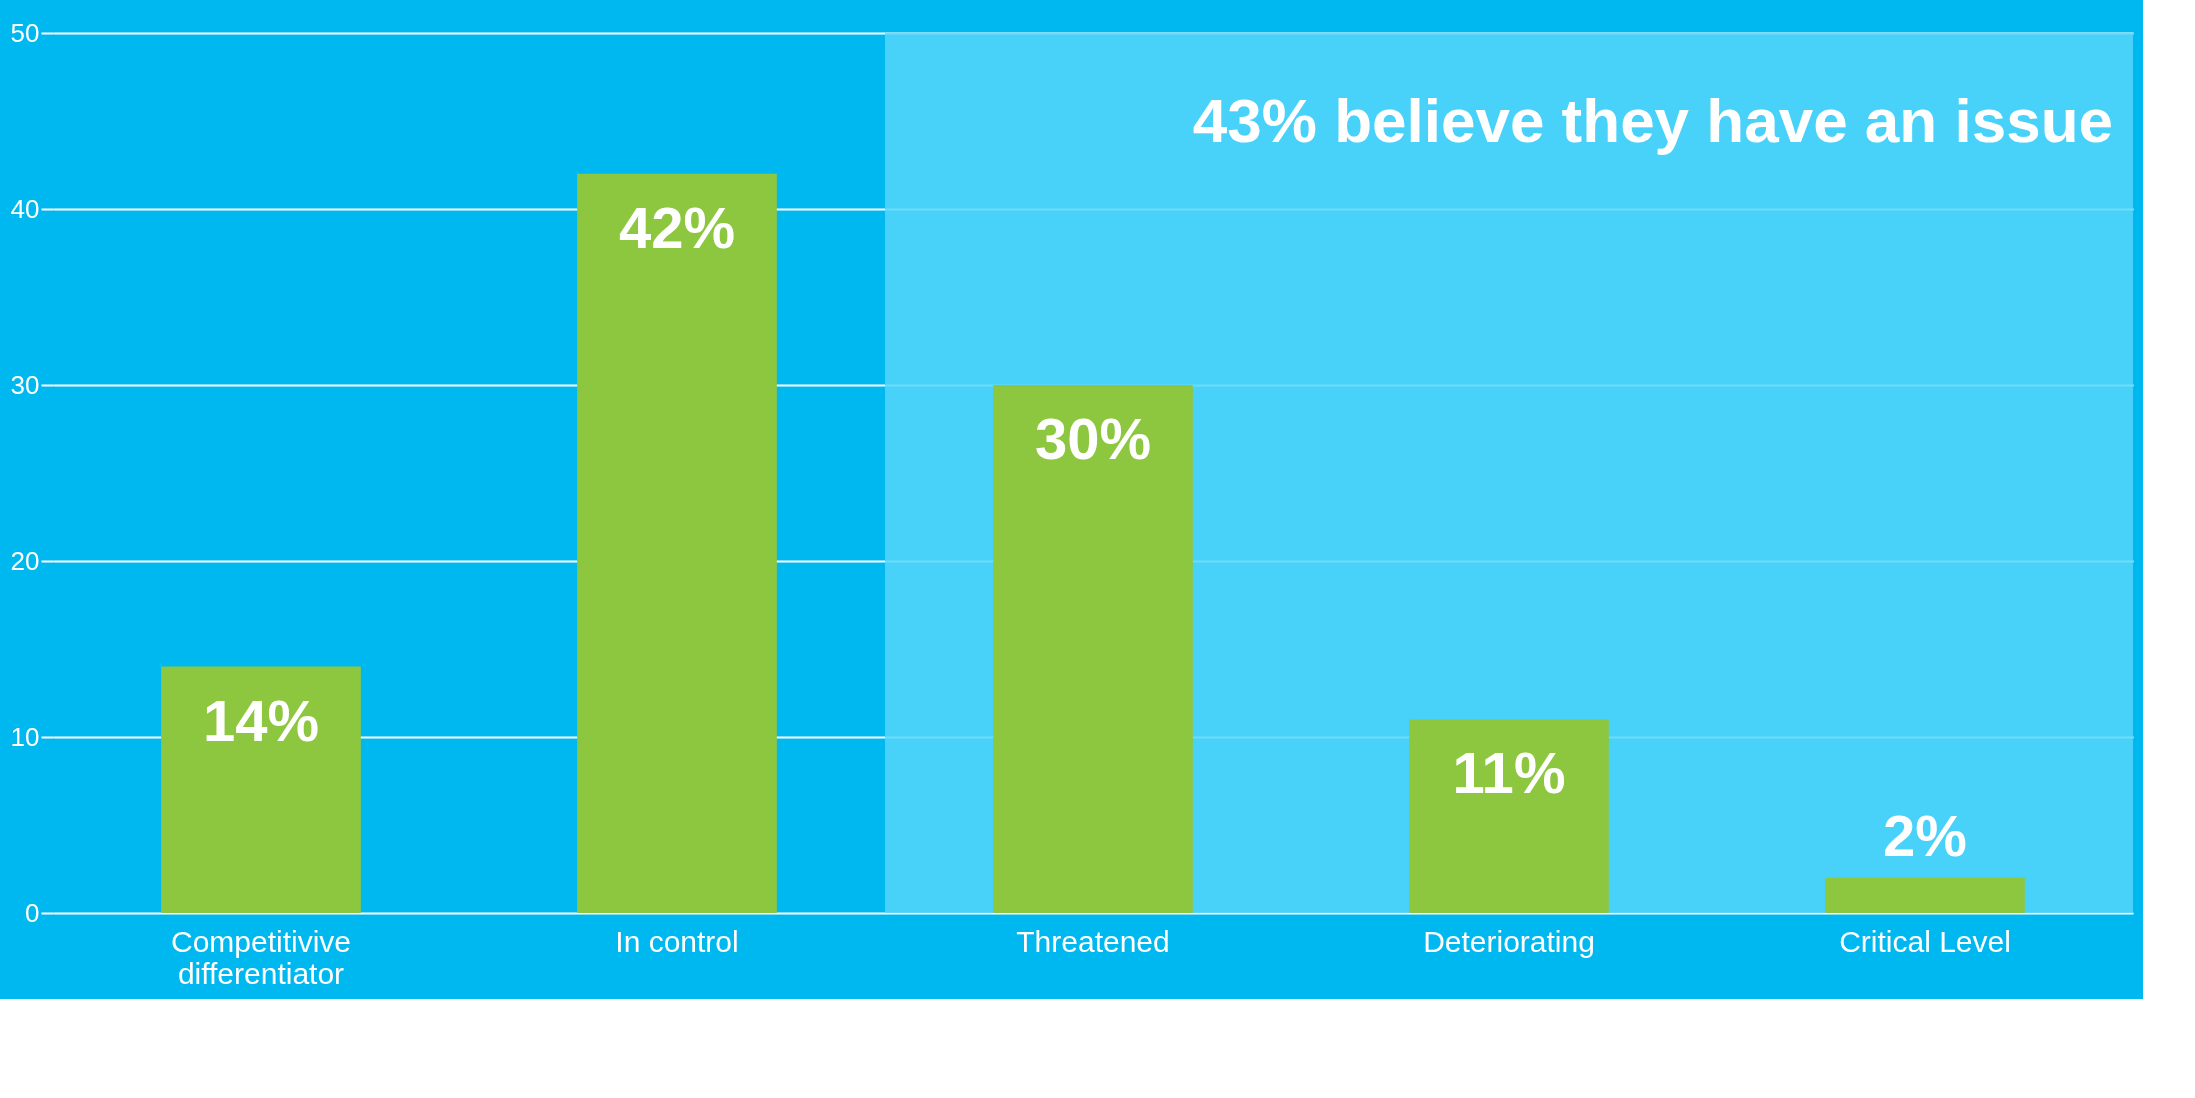 Image resolution: width=2195 pixels, height=1098 pixels. Describe the element at coordinates (1925, 835) in the screenshot. I see `data-label: 2%` at that location.